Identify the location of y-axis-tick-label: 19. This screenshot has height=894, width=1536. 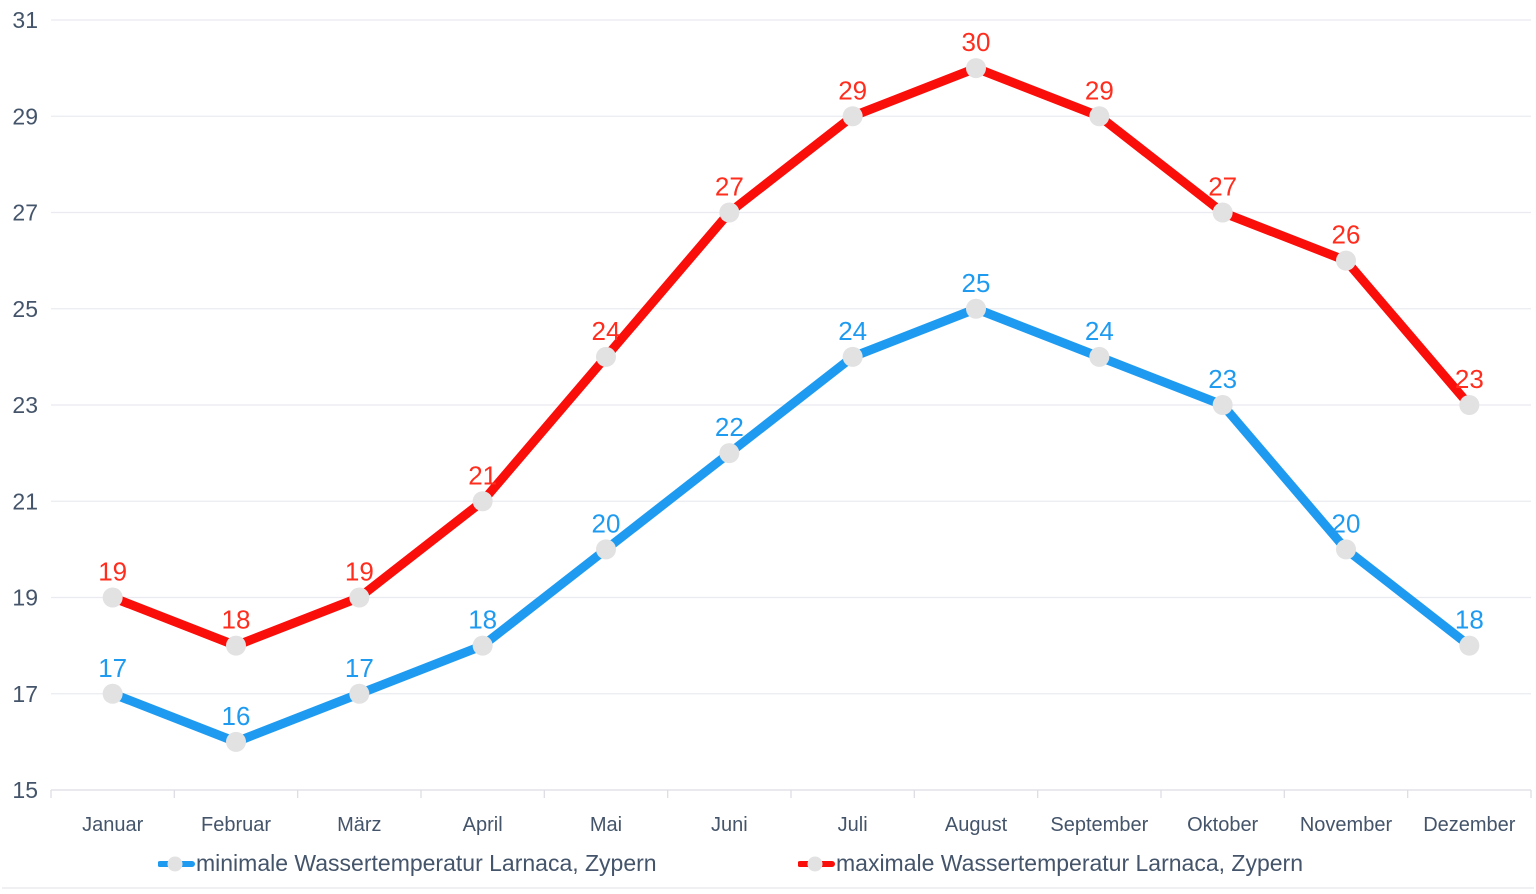
(25, 598).